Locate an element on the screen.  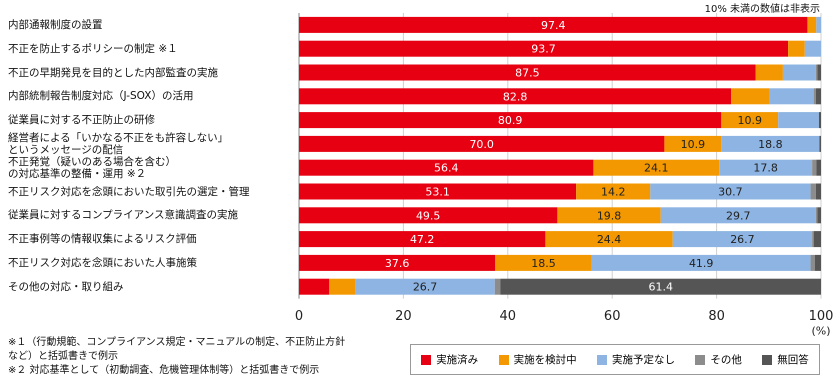
legend-label: 実施済み is located at coordinates (457, 360).